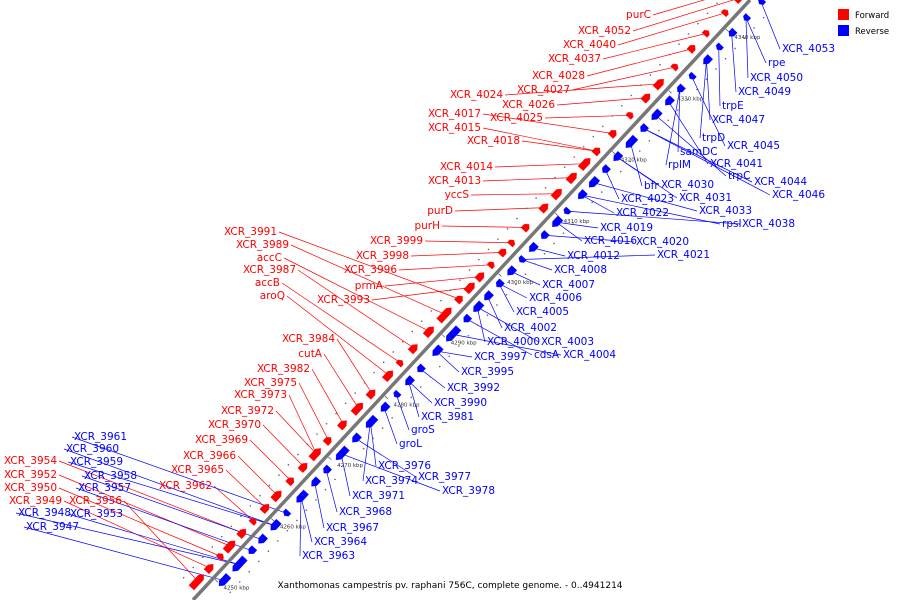 The height and width of the screenshot is (600, 900). What do you see at coordinates (500, 357) in the screenshot?
I see `gene-label-xcr-3997: XCR_3997` at bounding box center [500, 357].